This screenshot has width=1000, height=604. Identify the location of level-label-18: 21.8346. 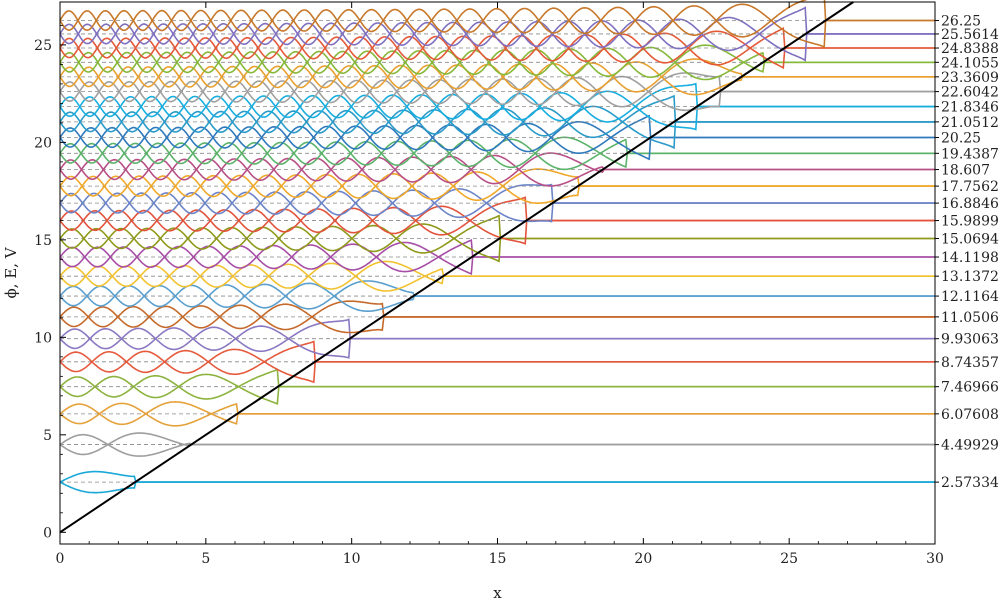
(970, 108).